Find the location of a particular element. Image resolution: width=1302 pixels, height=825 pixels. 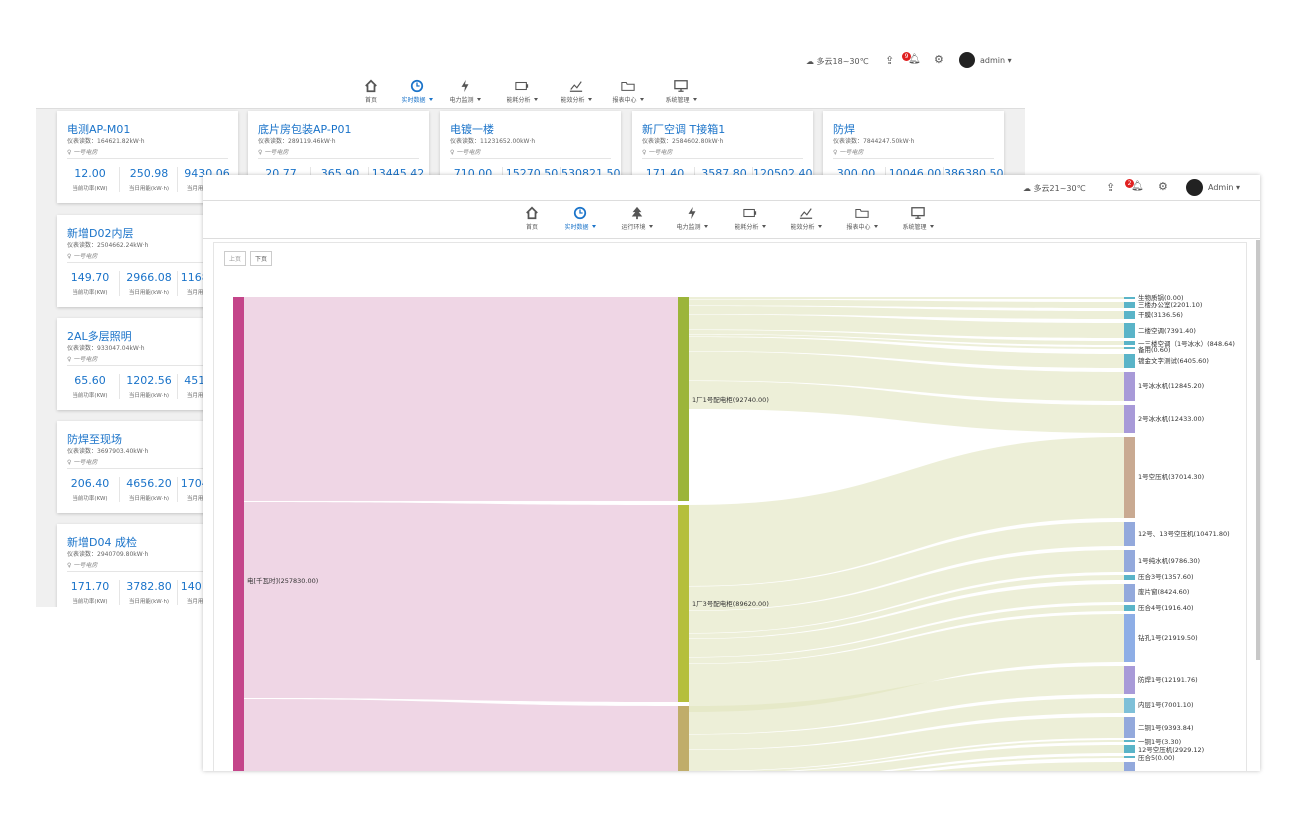

card-title: 电测AP-M01 is located at coordinates (99, 129).